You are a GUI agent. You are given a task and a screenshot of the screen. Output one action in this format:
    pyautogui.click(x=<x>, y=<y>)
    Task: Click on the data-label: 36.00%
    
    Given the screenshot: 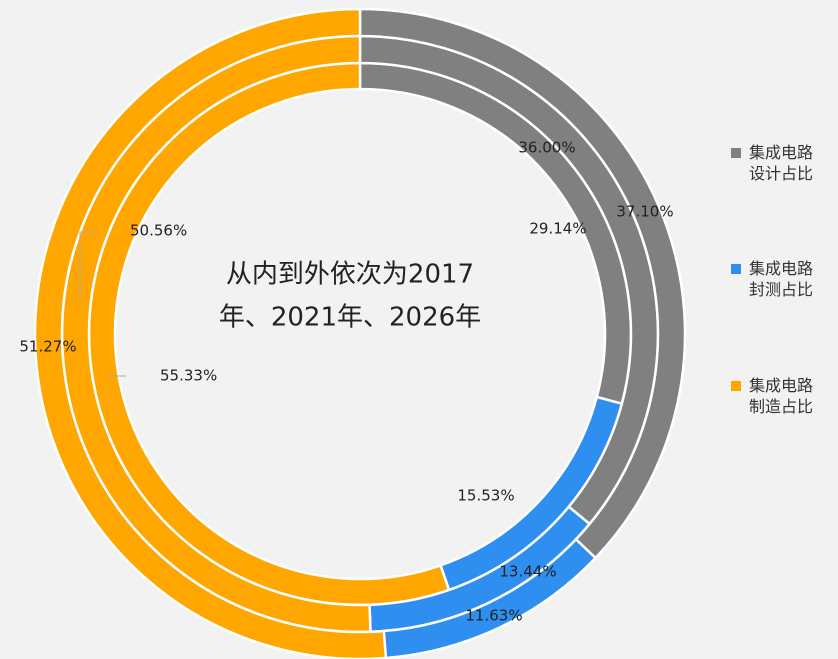 What is the action you would take?
    pyautogui.click(x=546, y=148)
    